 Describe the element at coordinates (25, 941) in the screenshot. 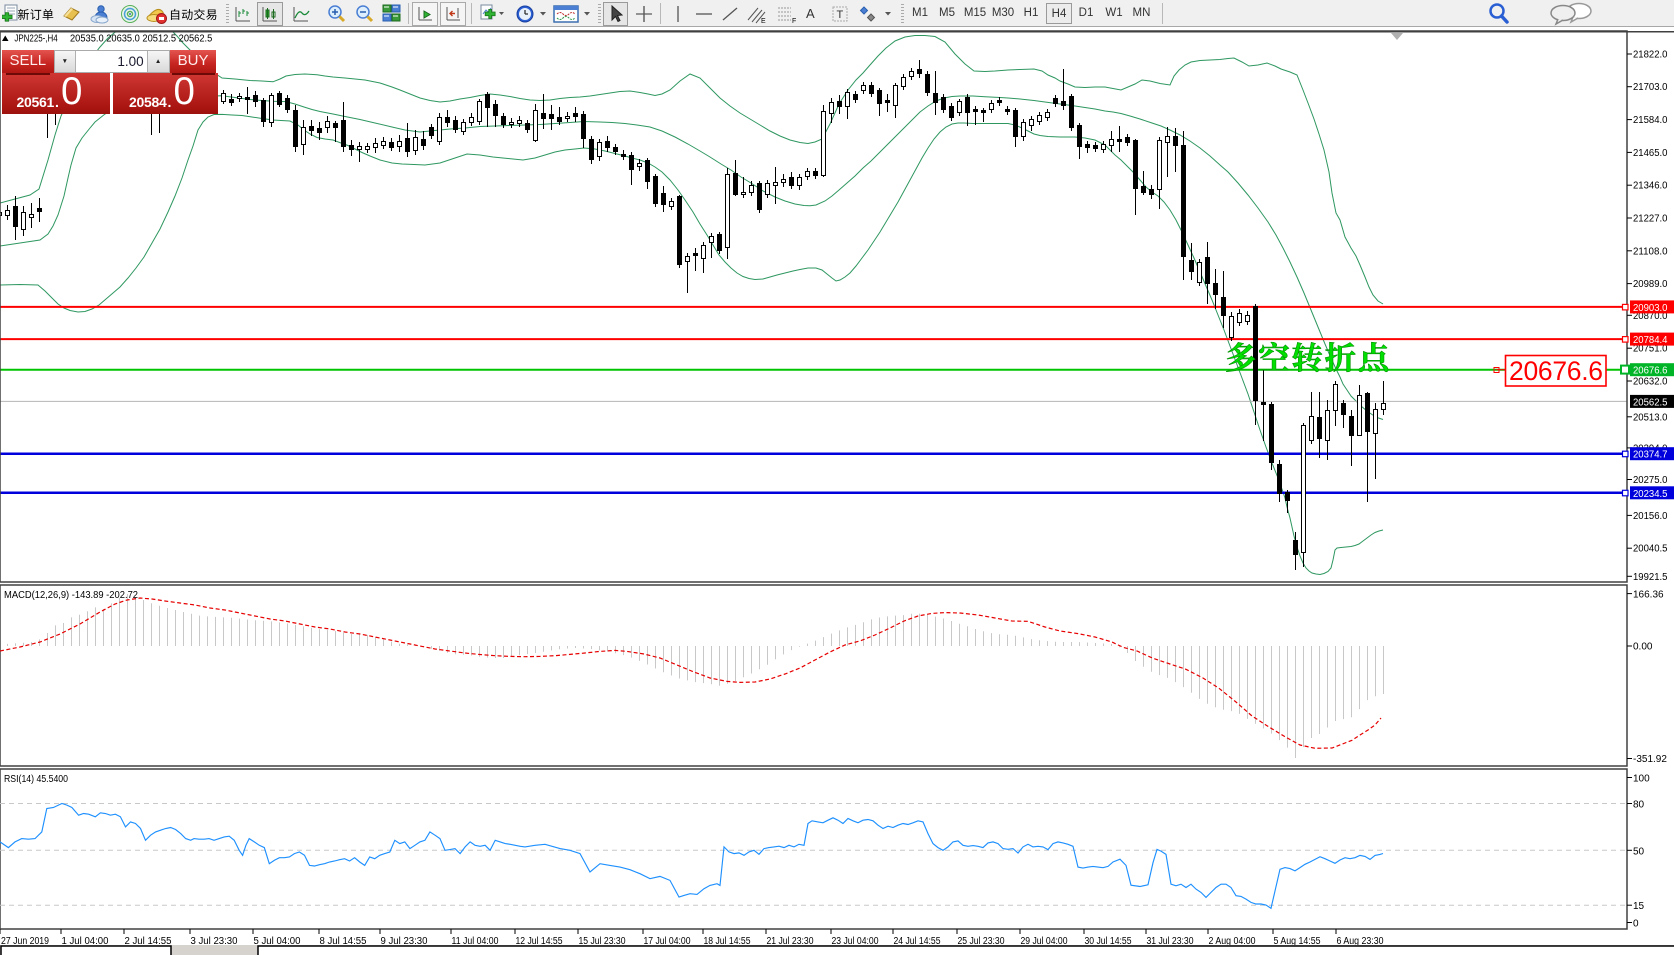

I see `svg-text: 27 Jun 2019` at that location.